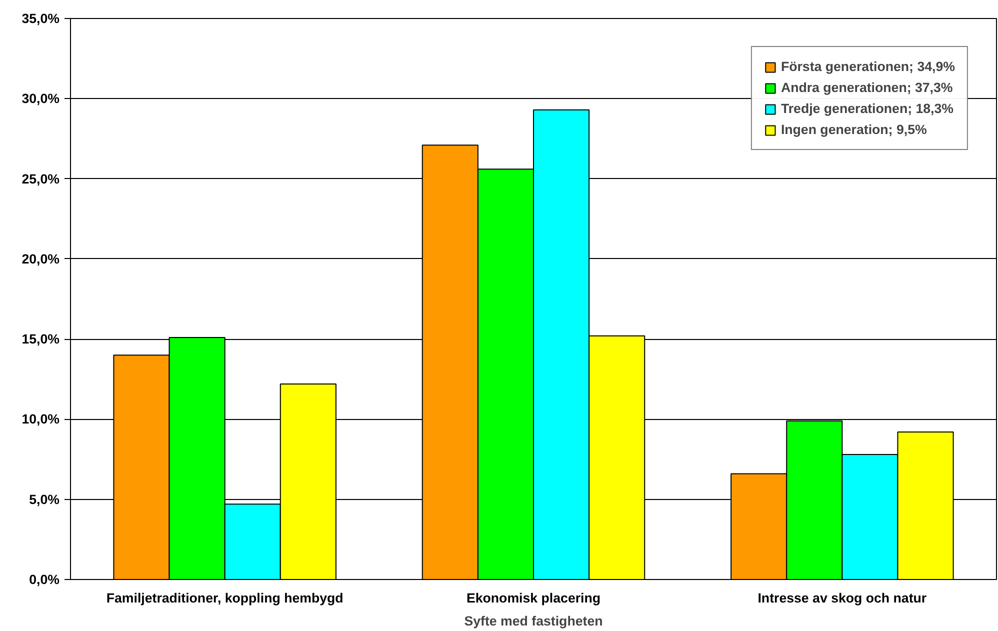 The height and width of the screenshot is (631, 998). I want to click on x-tick-label: Ekonomisk placering, so click(533, 598).